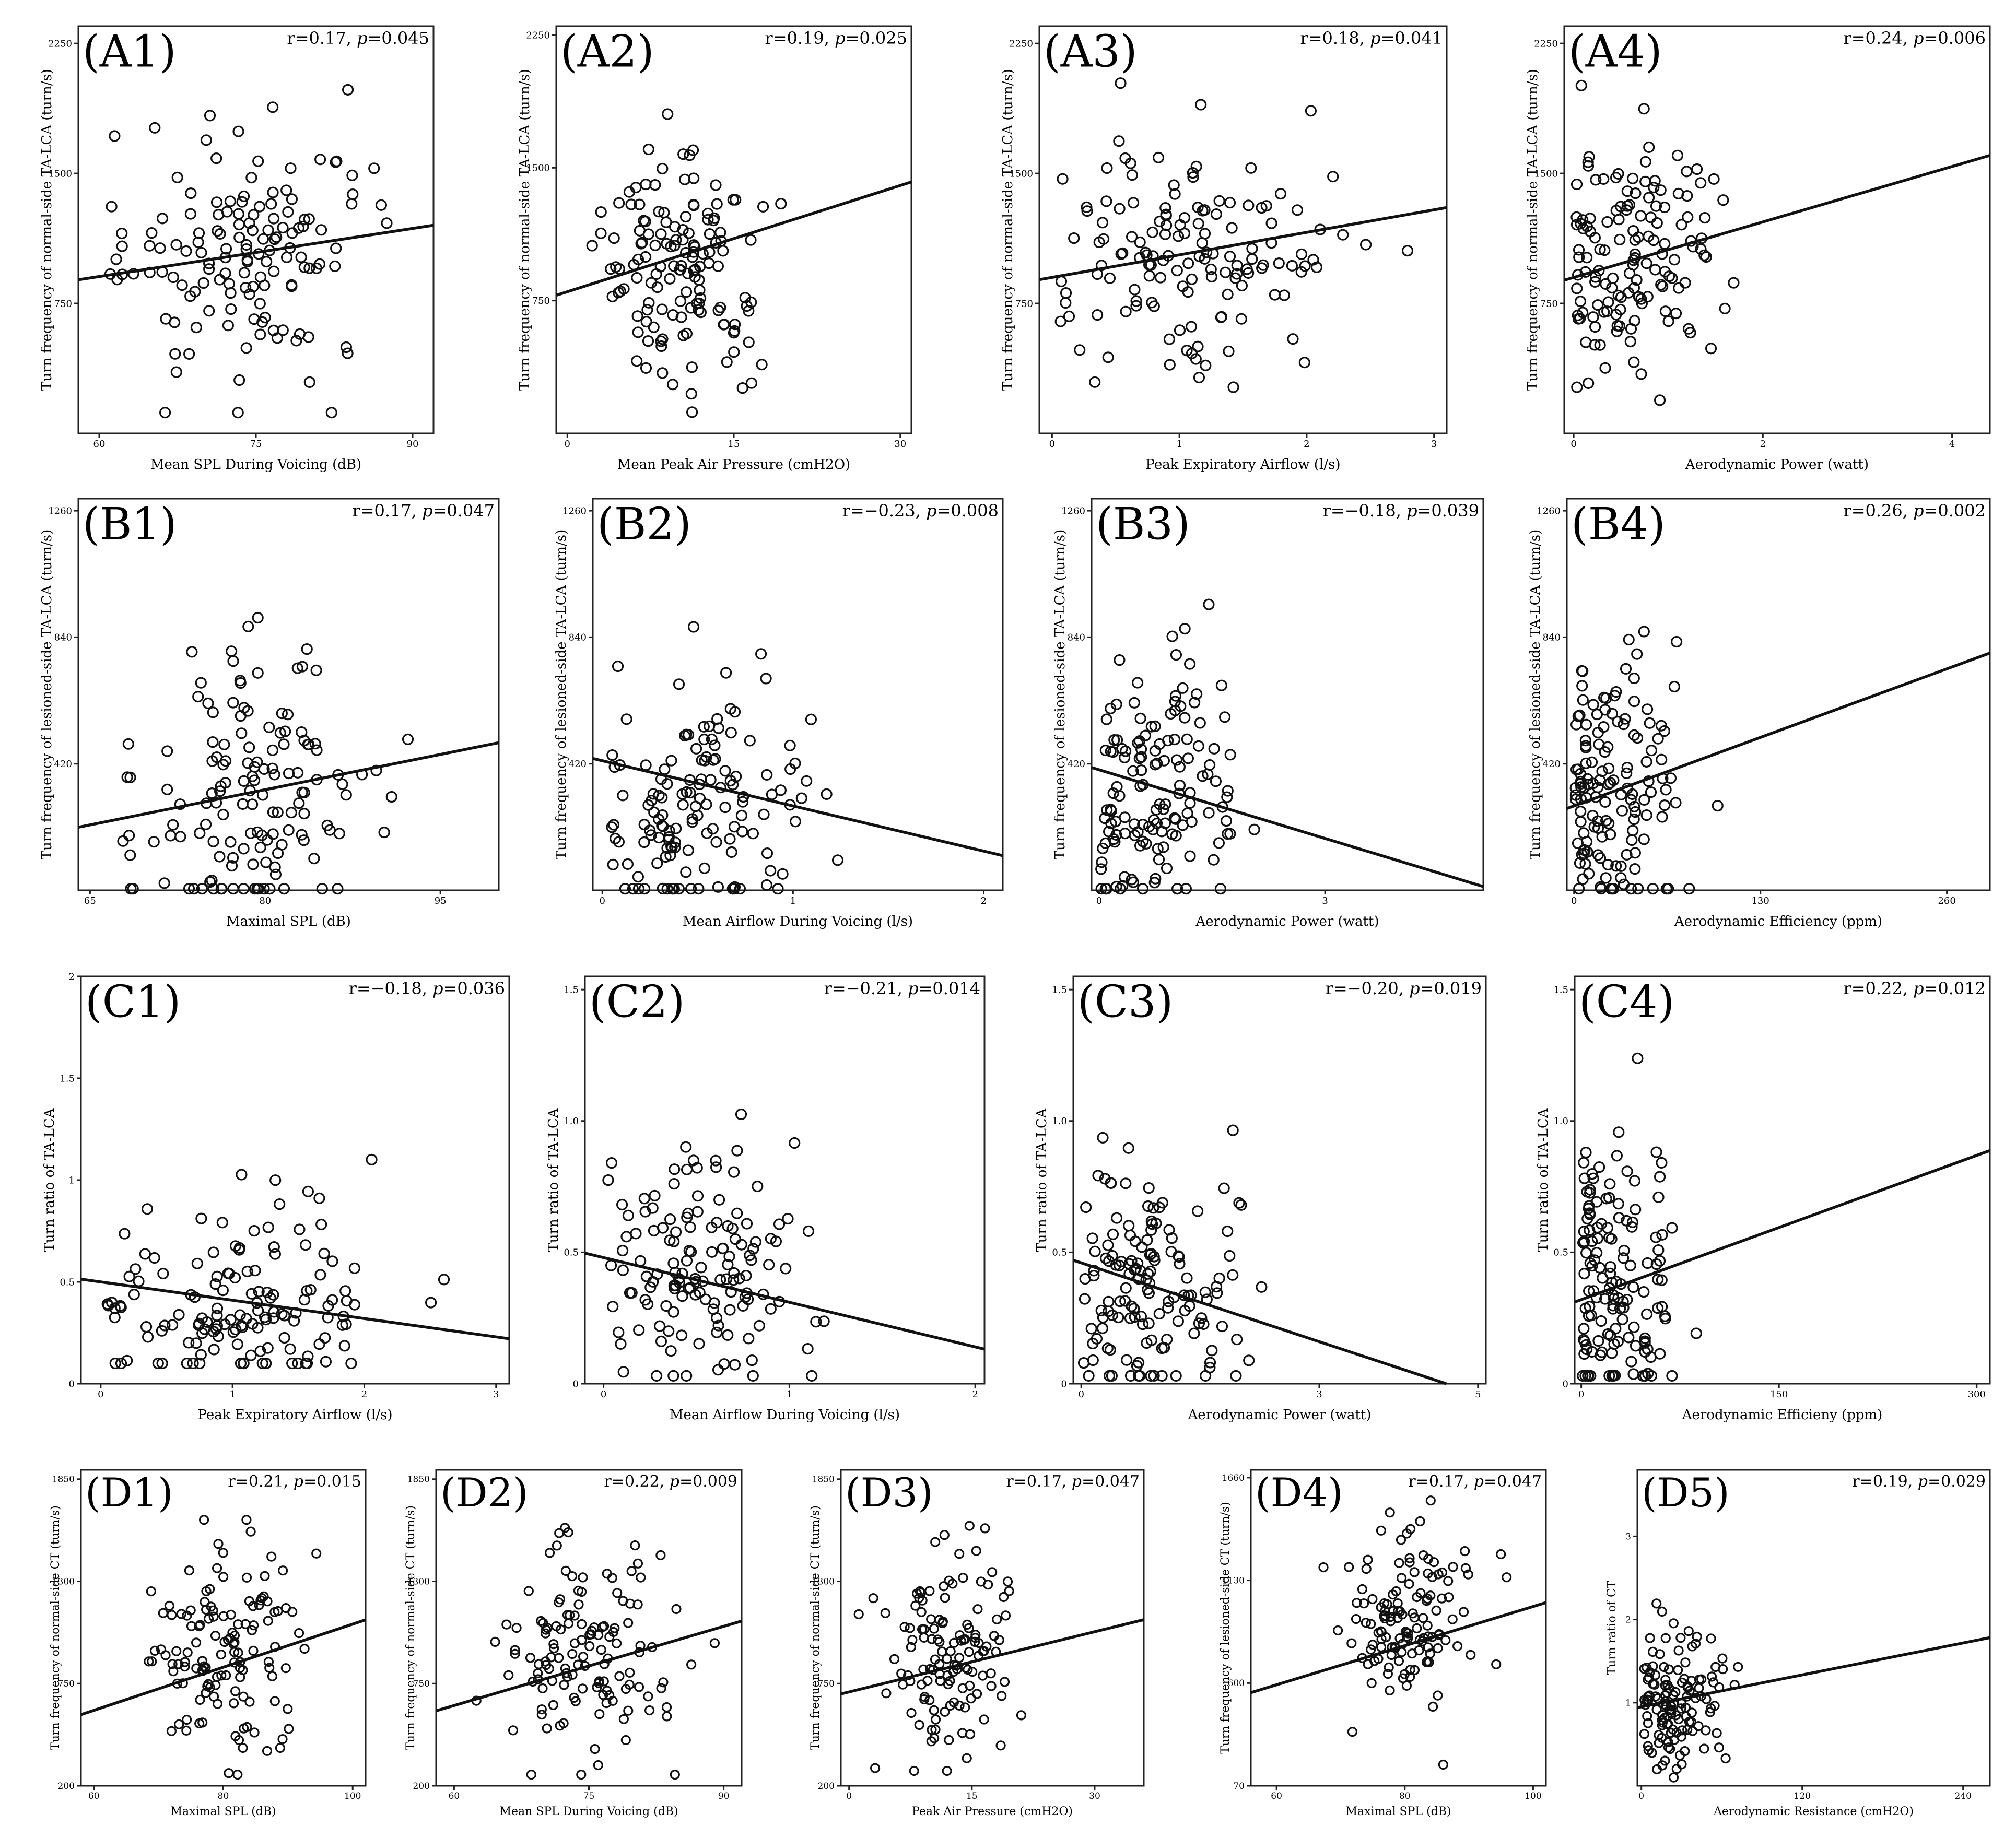 Image resolution: width=2016 pixels, height=1838 pixels. What do you see at coordinates (1549, 511) in the screenshot?
I see `y-tick-label: 1260` at bounding box center [1549, 511].